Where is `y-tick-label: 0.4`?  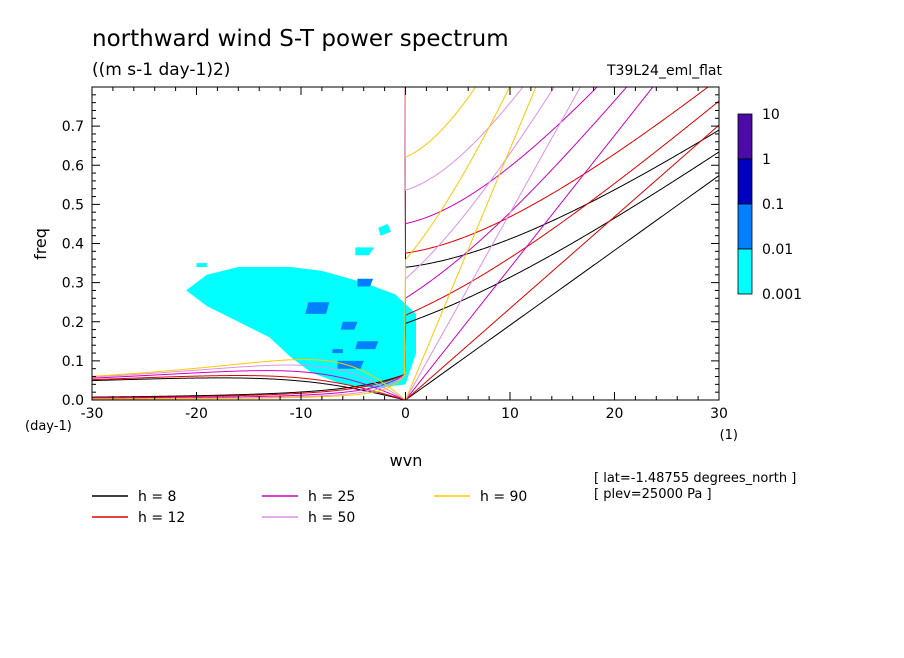 y-tick-label: 0.4 is located at coordinates (73, 245).